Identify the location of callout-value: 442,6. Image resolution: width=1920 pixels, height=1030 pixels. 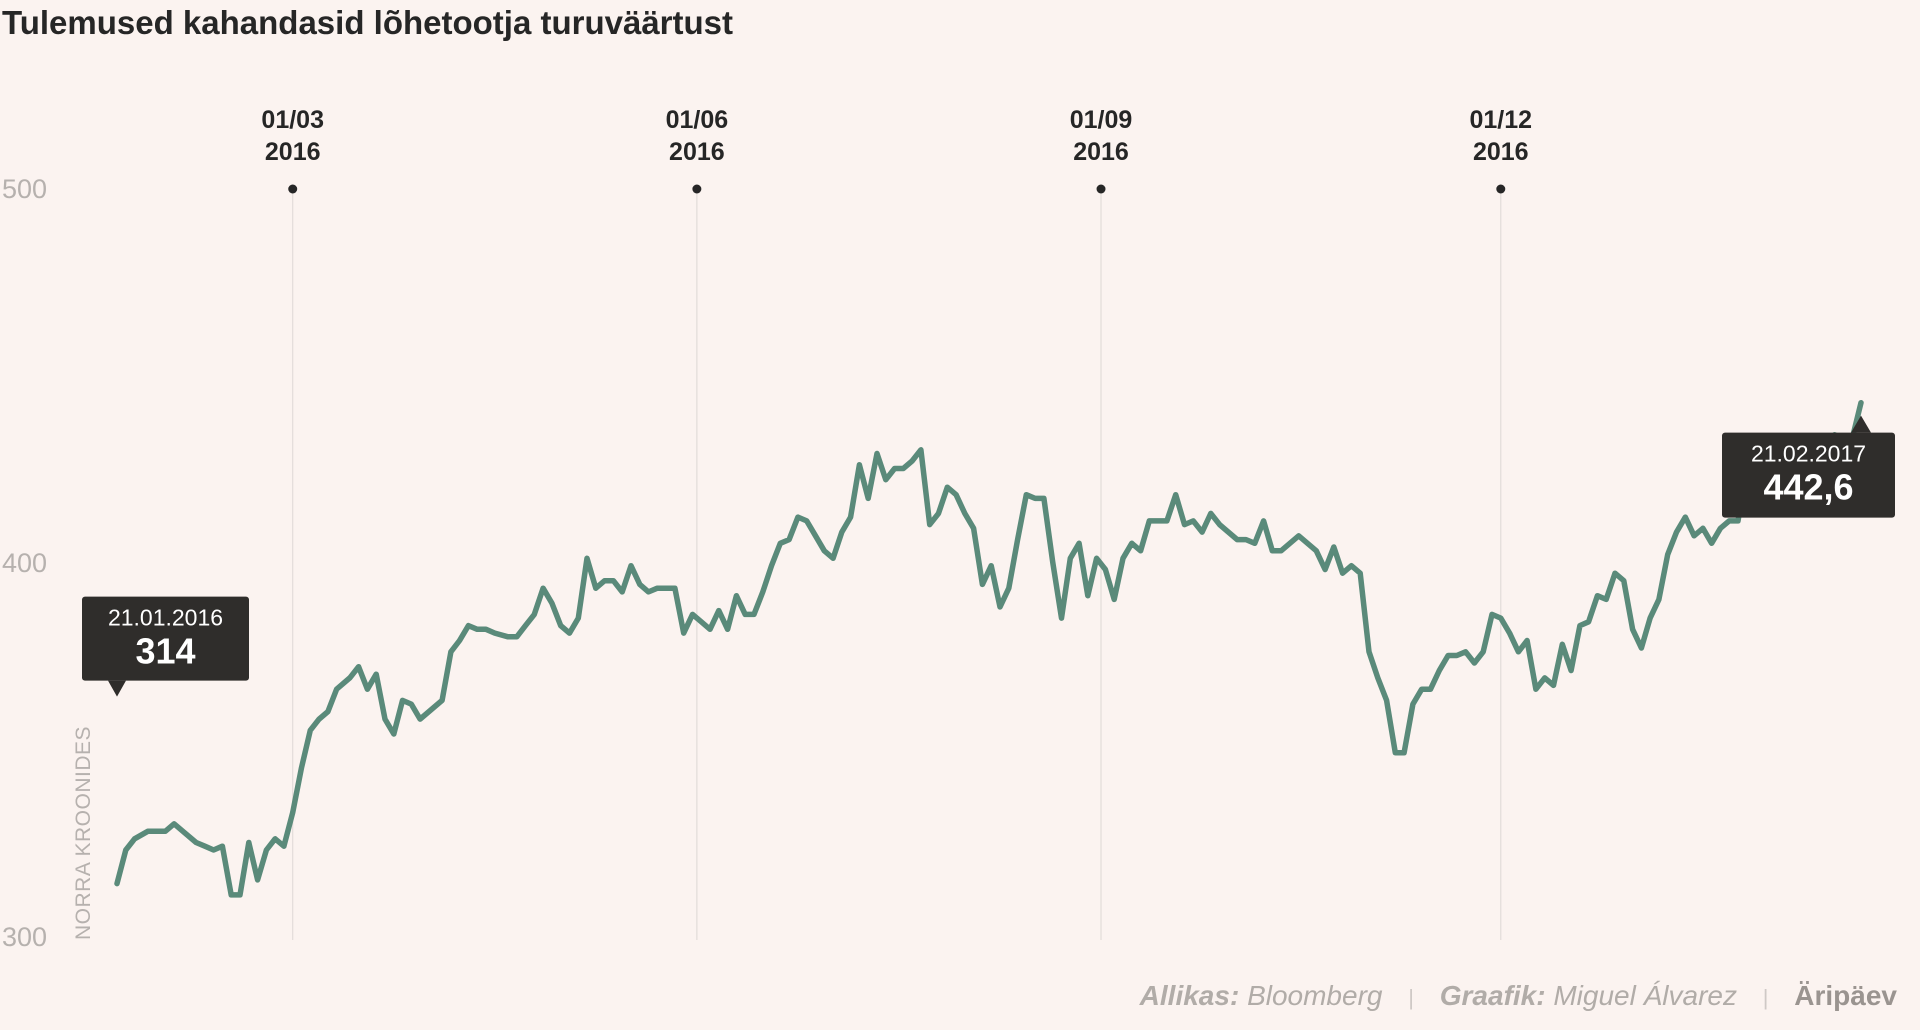
(1808, 487).